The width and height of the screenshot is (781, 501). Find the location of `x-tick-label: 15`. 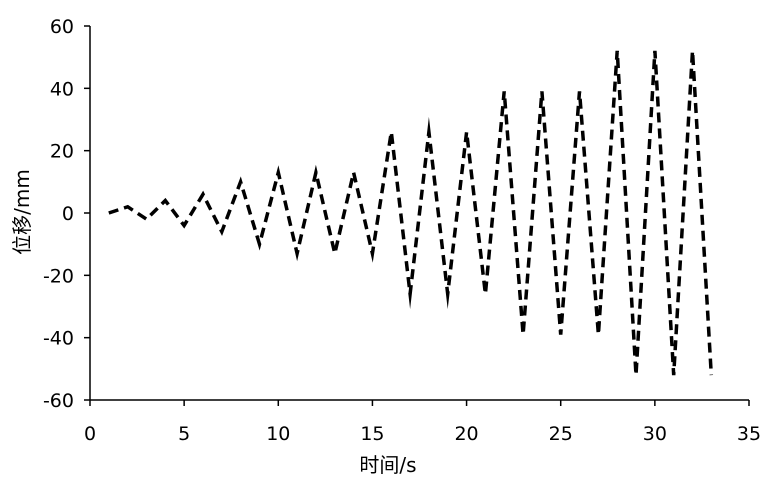

x-tick-label: 15 is located at coordinates (372, 434).